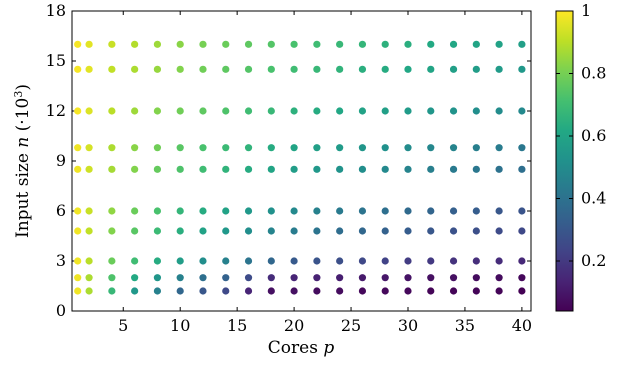  I want to click on x-tick-label: 5, so click(123, 325).